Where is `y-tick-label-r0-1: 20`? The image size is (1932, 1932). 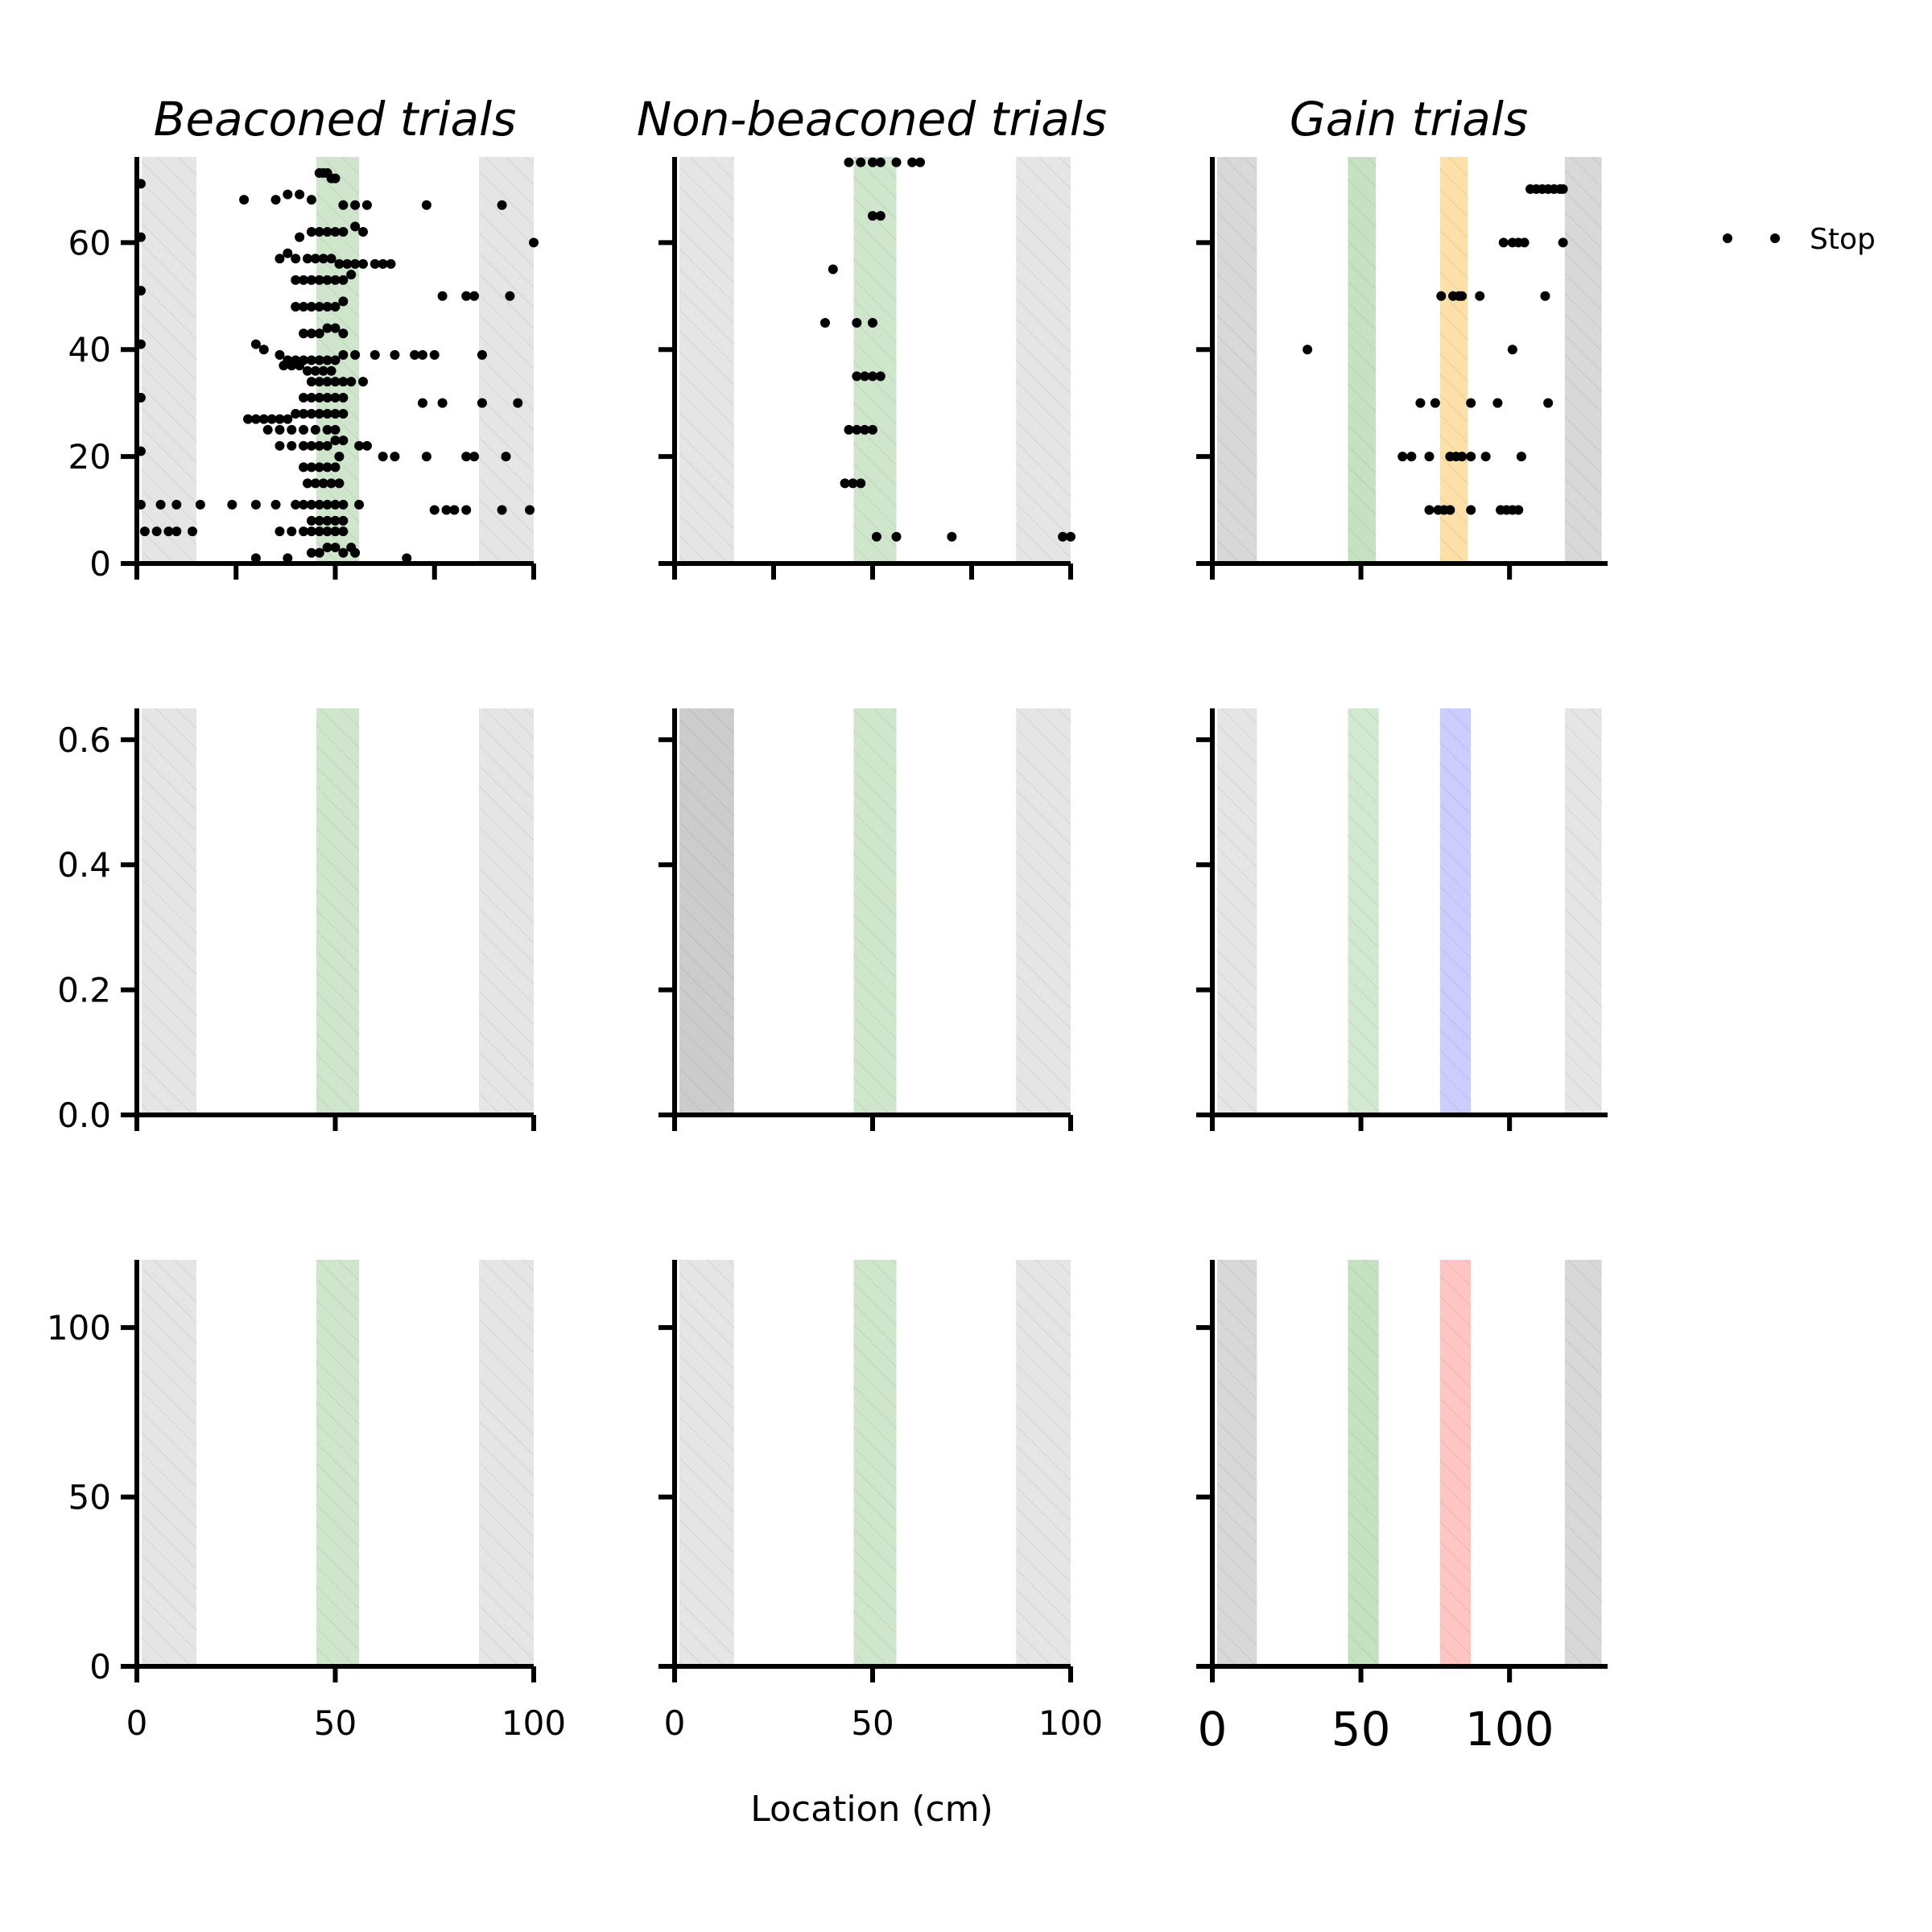 y-tick-label-r0-1: 20 is located at coordinates (89, 457).